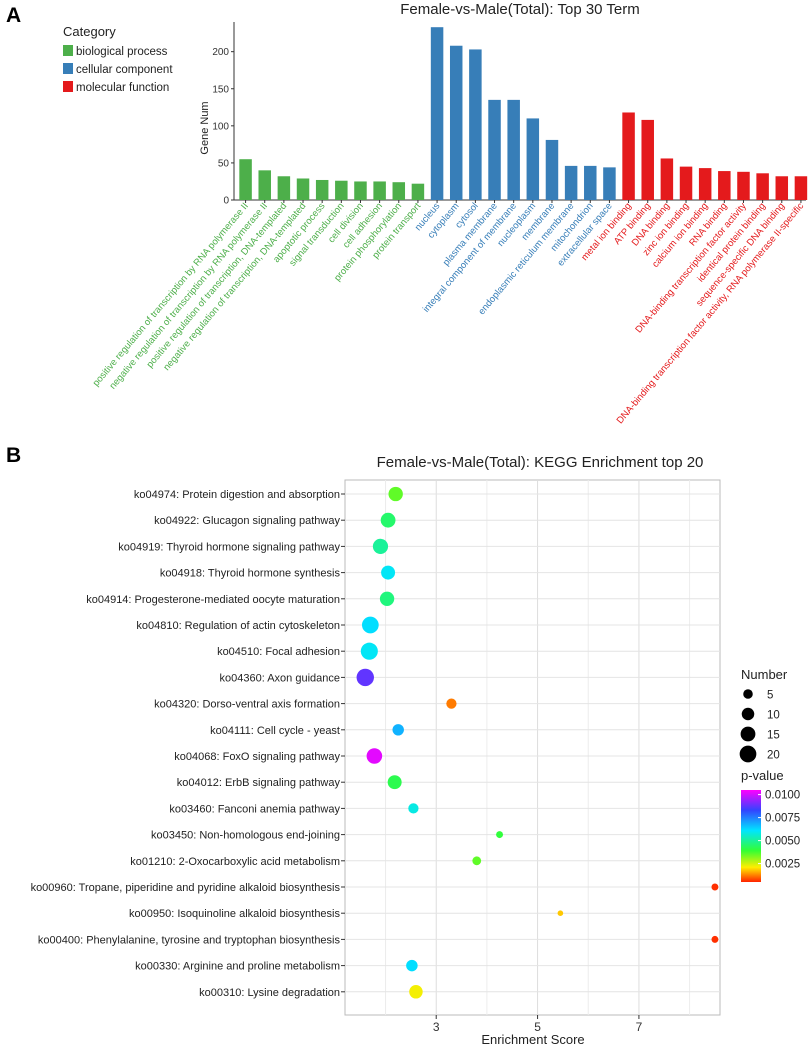 This screenshot has width=809, height=1046. I want to click on legend-label-cellular-component: cellular component, so click(124, 70).